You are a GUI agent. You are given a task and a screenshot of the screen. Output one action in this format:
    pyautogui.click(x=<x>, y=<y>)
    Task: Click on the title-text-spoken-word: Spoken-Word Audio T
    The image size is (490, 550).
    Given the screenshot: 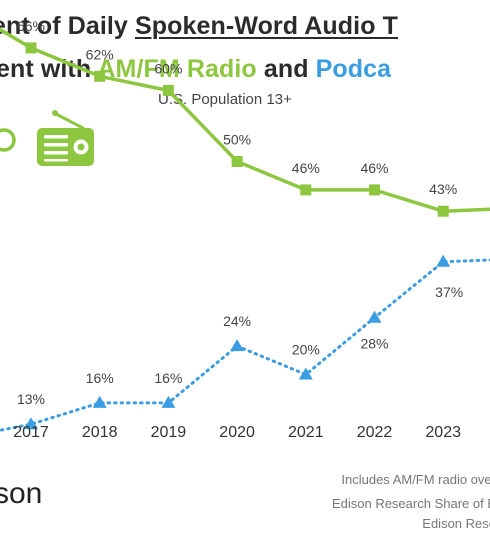 What is the action you would take?
    pyautogui.click(x=266, y=26)
    